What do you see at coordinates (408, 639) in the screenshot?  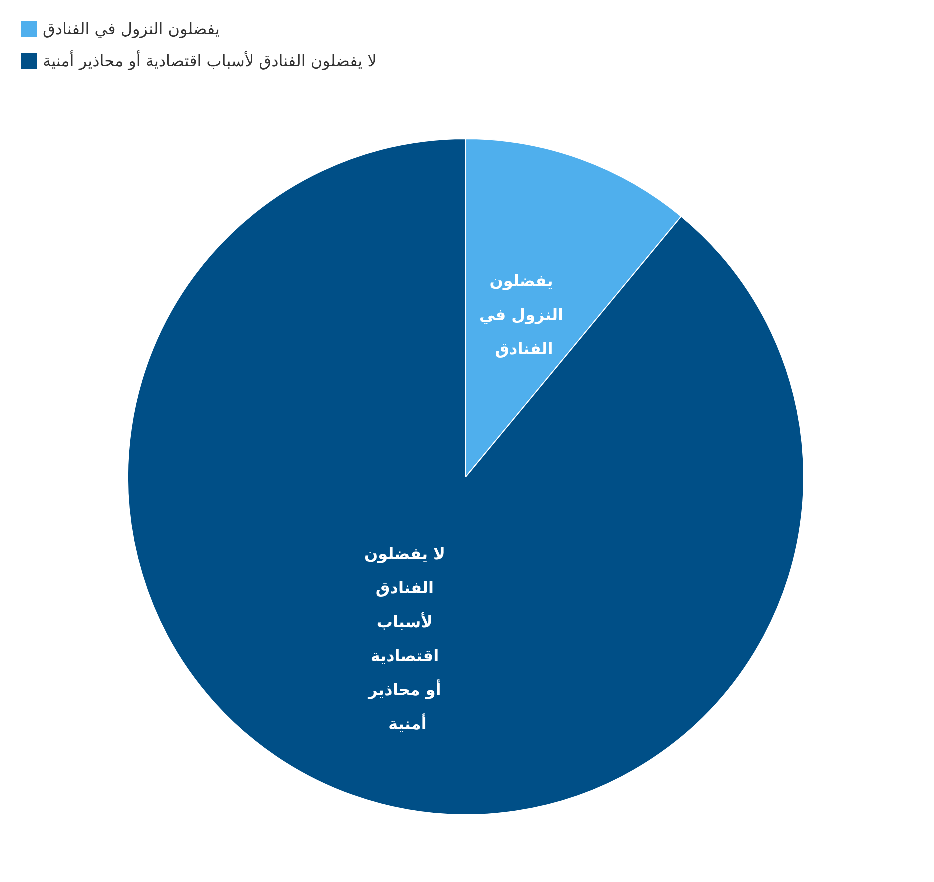 I see `slice-label: لا يفضلون الفنادق لأسباب اقتصادية أو محاذير أمنية` at bounding box center [408, 639].